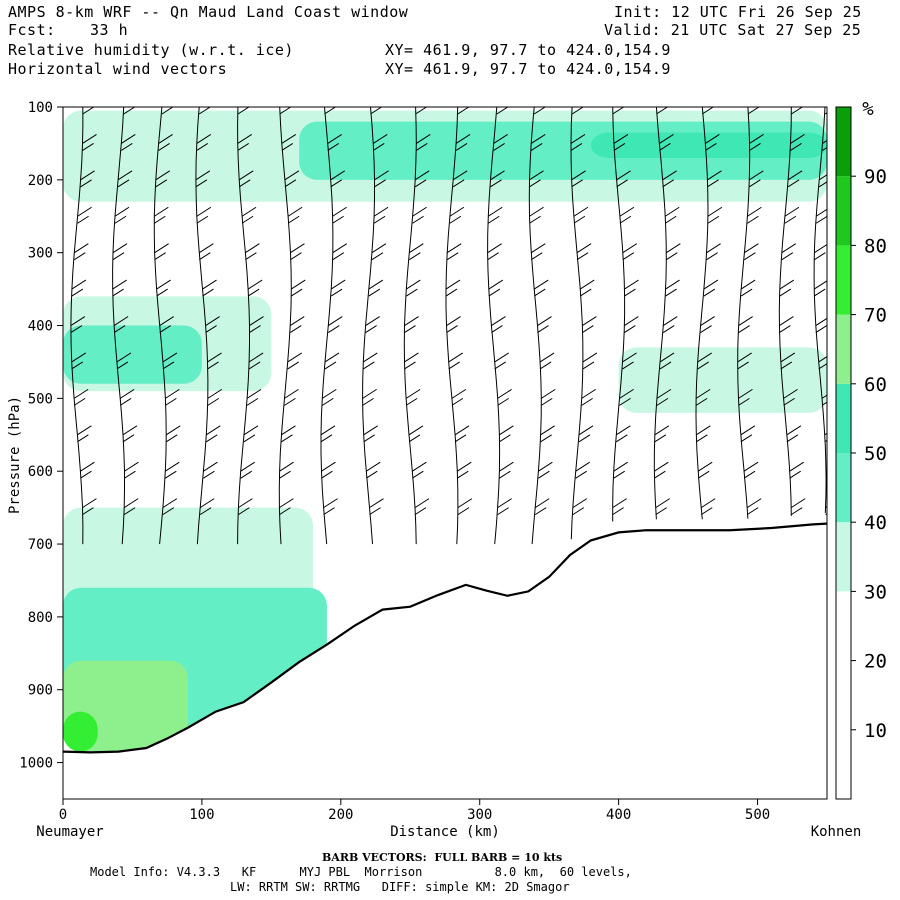  What do you see at coordinates (109, 30) in the screenshot?
I see `forecast-value: 33 h` at bounding box center [109, 30].